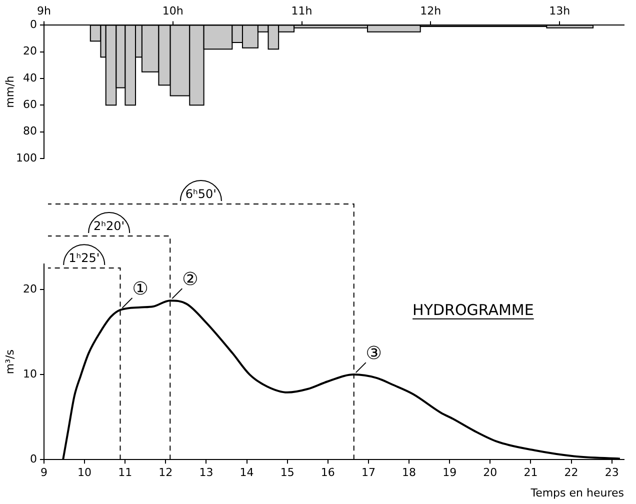 The height and width of the screenshot is (504, 636). Describe the element at coordinates (431, 11) in the screenshot. I see `x-tick-label: 12h` at that location.